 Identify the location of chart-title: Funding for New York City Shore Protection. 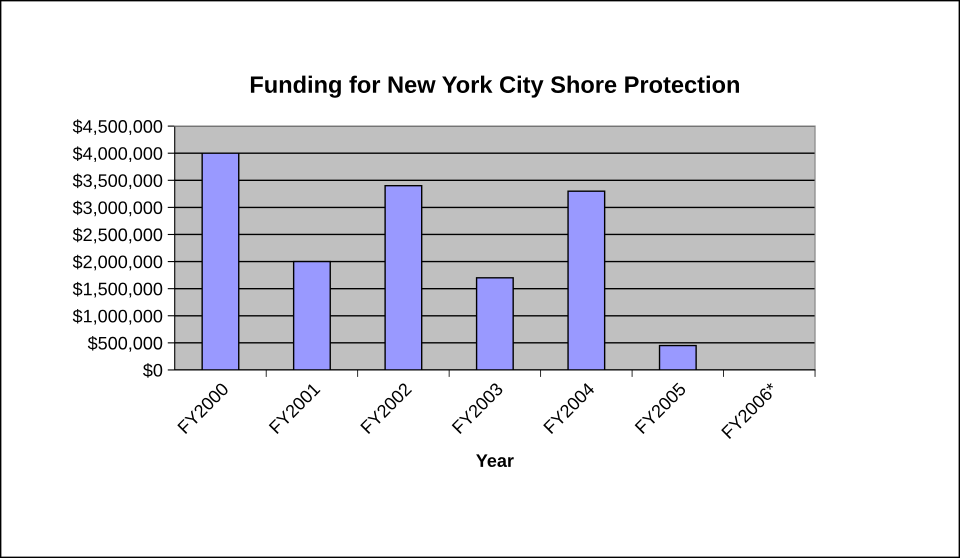
(494, 87).